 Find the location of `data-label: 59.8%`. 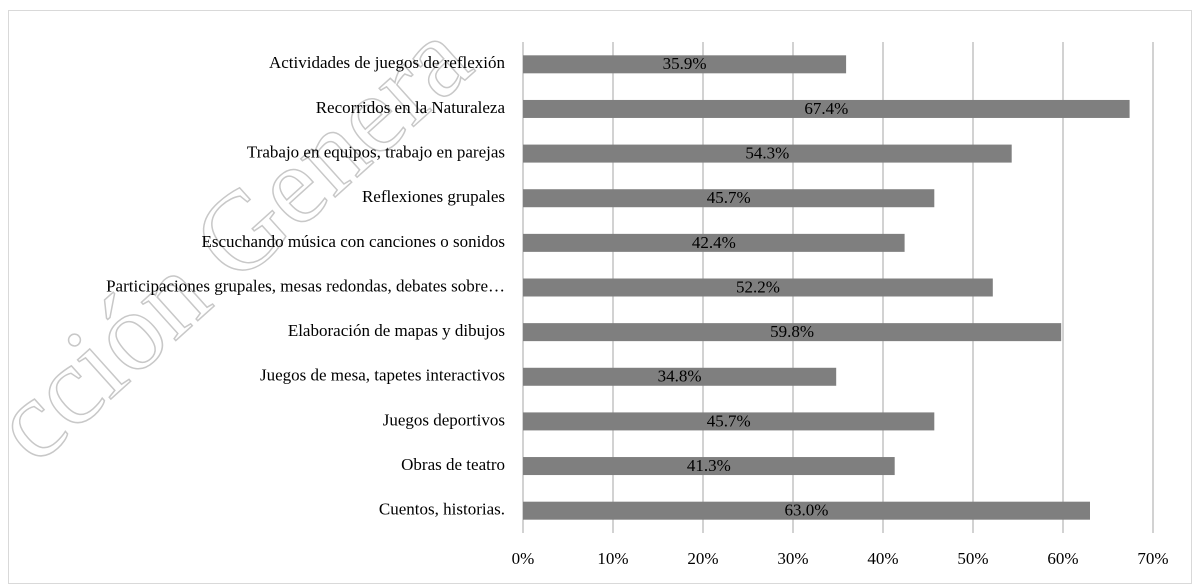

data-label: 59.8% is located at coordinates (792, 331).